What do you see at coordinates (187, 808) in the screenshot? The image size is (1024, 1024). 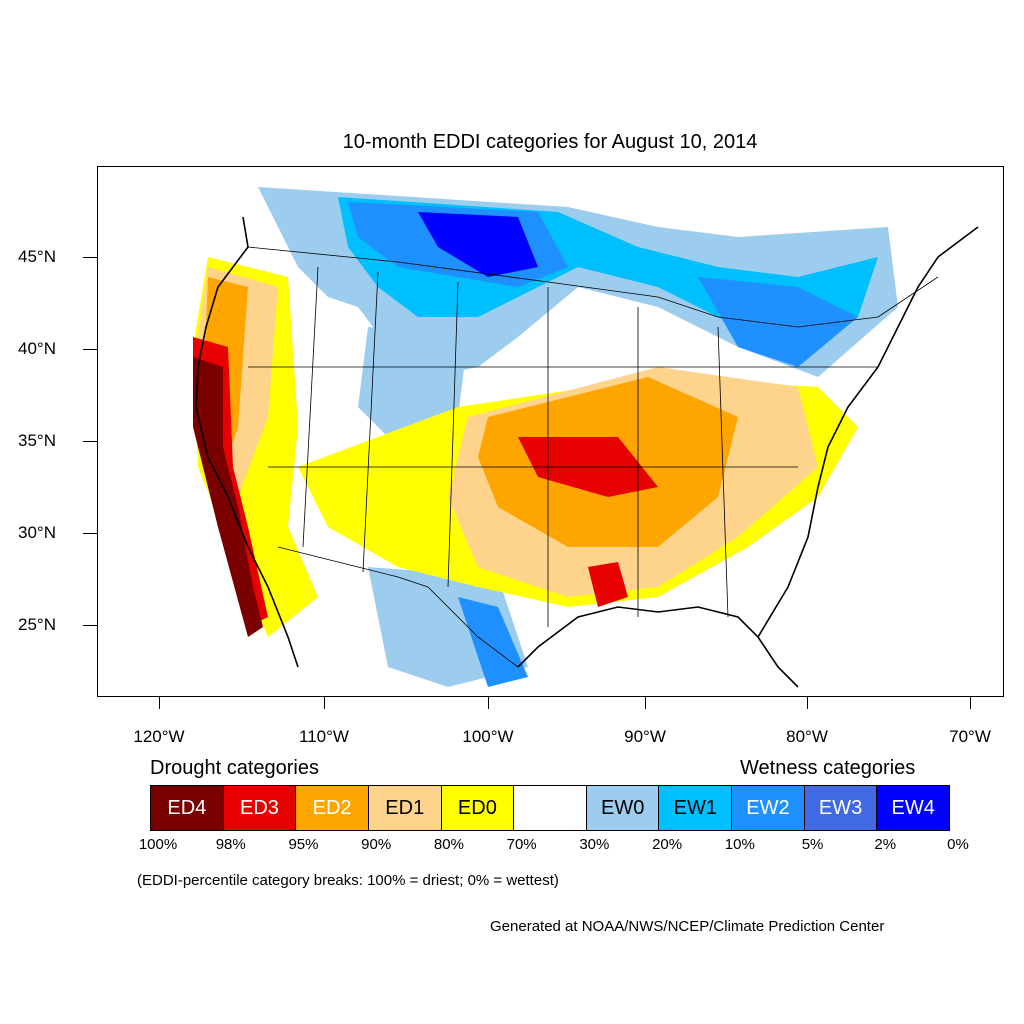 I see `legend-swatch-ed4: ED4` at bounding box center [187, 808].